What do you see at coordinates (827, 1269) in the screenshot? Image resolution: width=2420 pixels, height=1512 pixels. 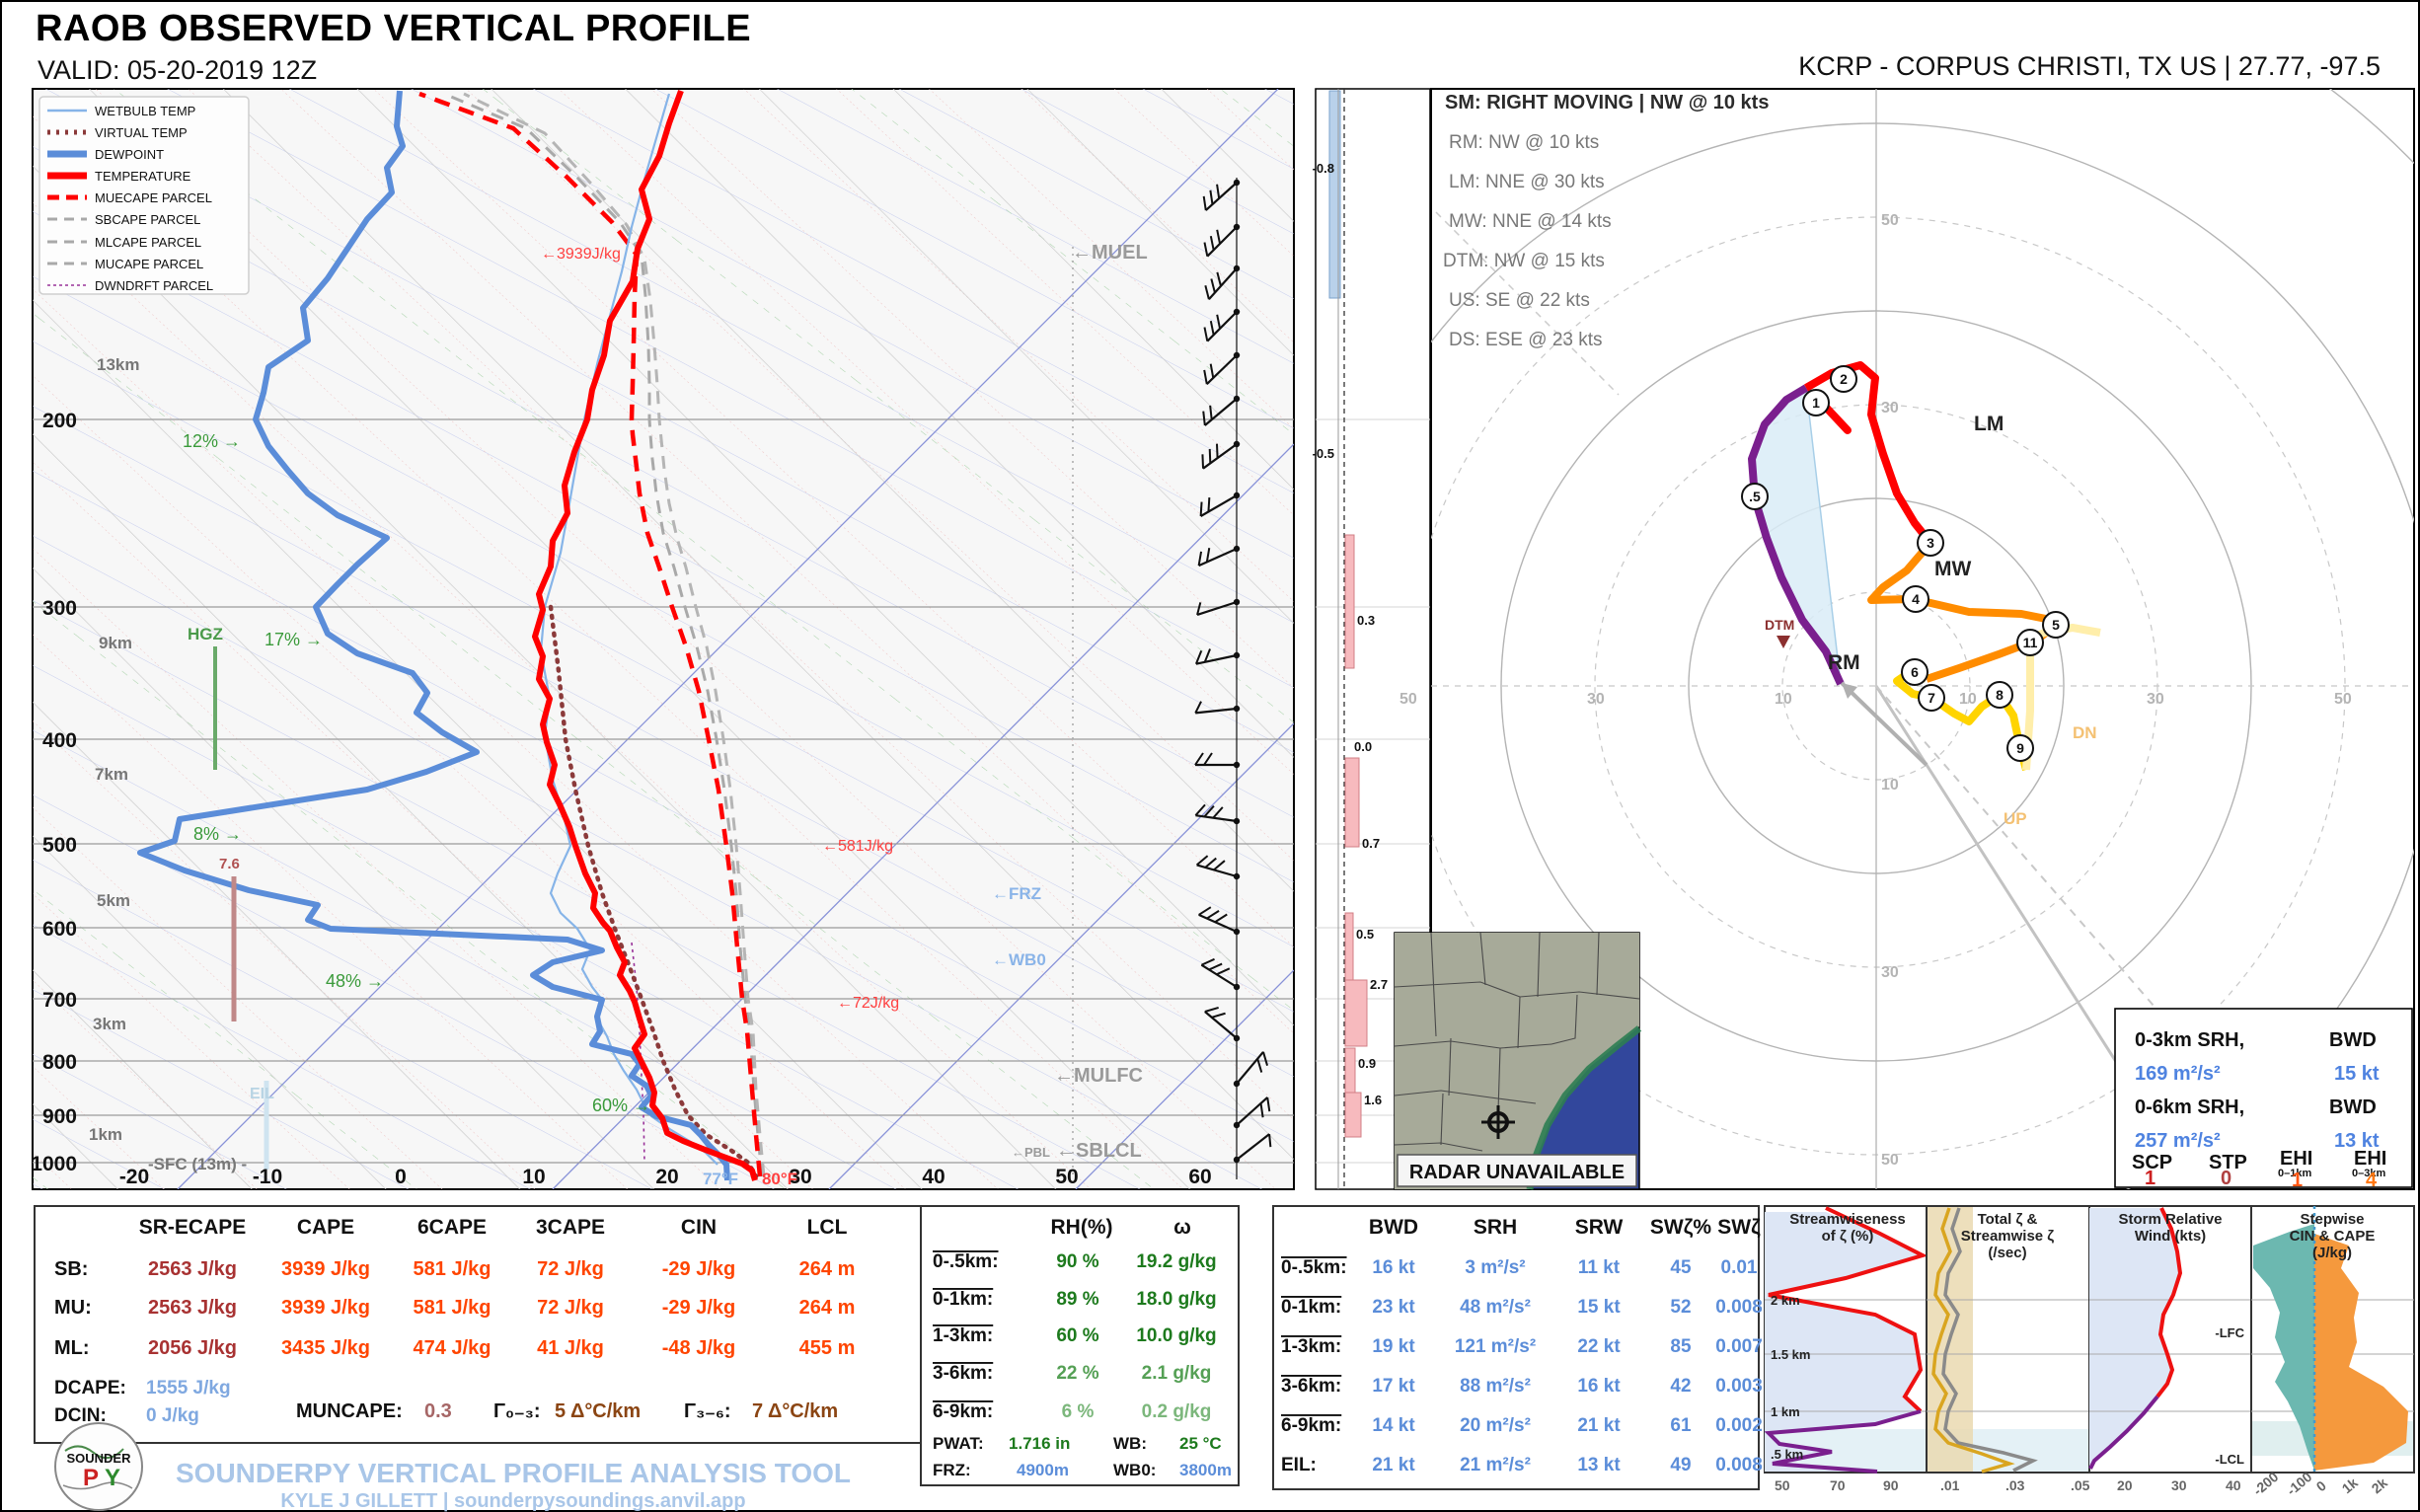 I see `sb-lcl: 264 m` at bounding box center [827, 1269].